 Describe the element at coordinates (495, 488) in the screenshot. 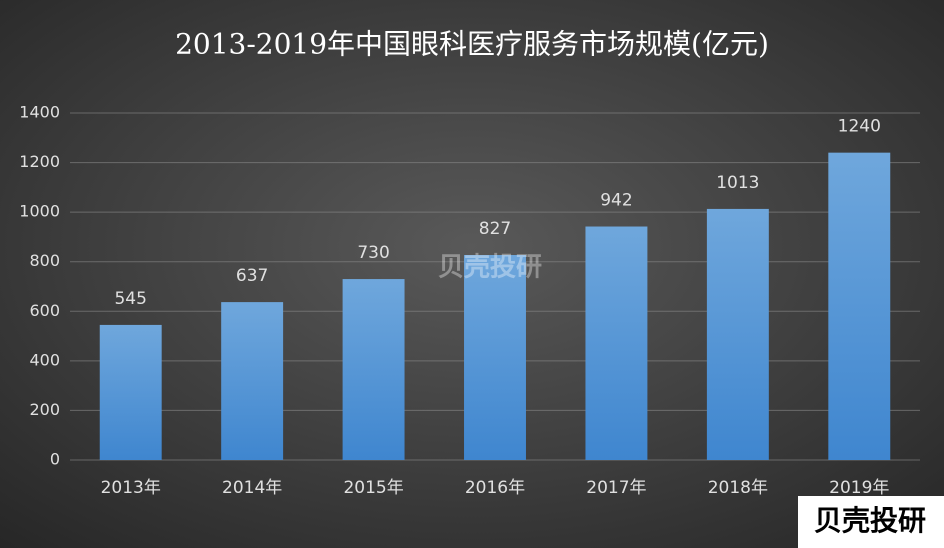

I see `x-tick-label: 2016年` at that location.